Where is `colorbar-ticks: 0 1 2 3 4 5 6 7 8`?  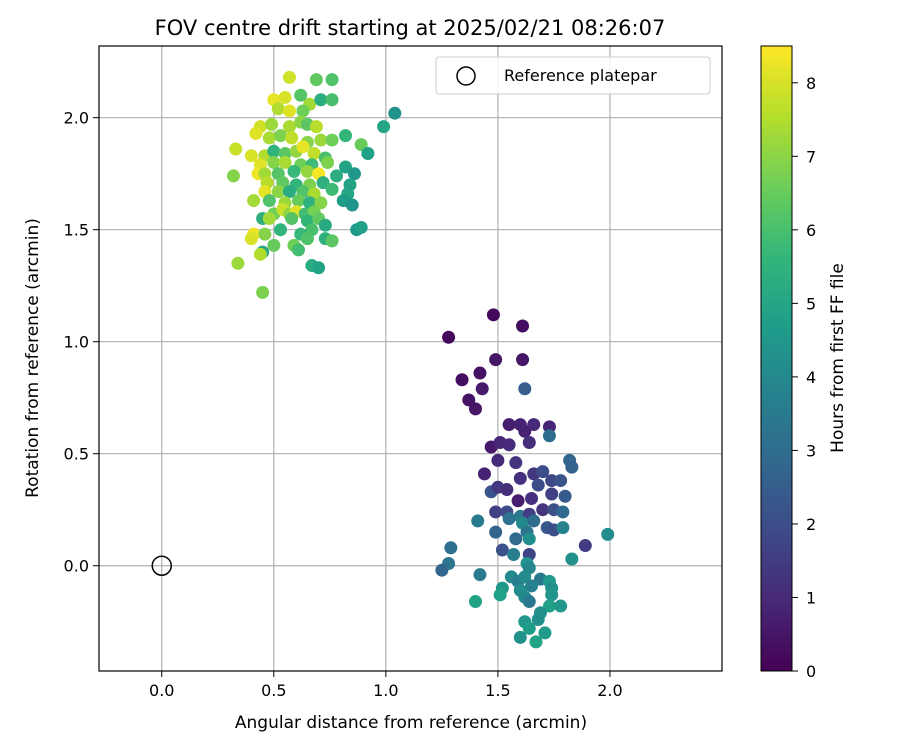
colorbar-ticks: 0 1 2 3 4 5 6 7 8 is located at coordinates (804, 377).